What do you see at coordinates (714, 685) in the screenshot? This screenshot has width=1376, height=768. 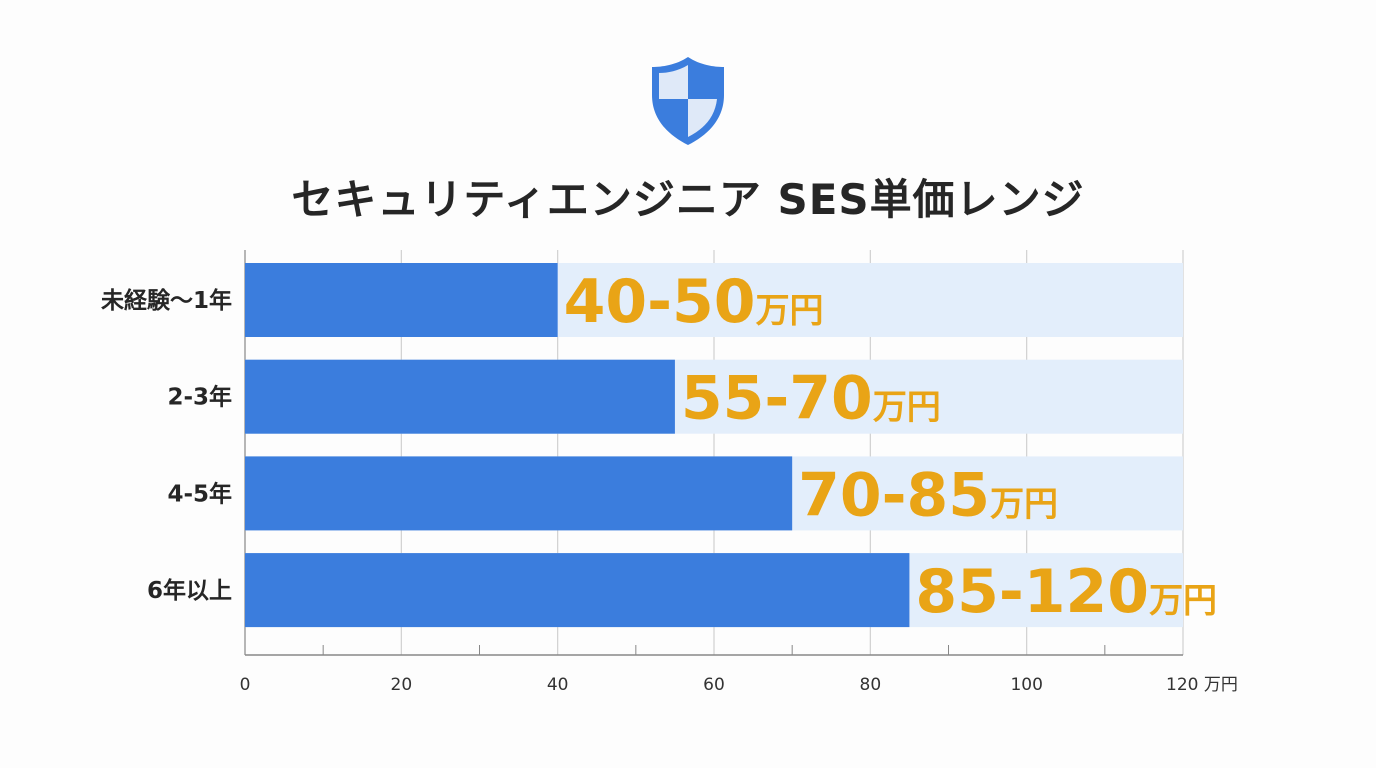 I see `x-tick-label: 60` at bounding box center [714, 685].